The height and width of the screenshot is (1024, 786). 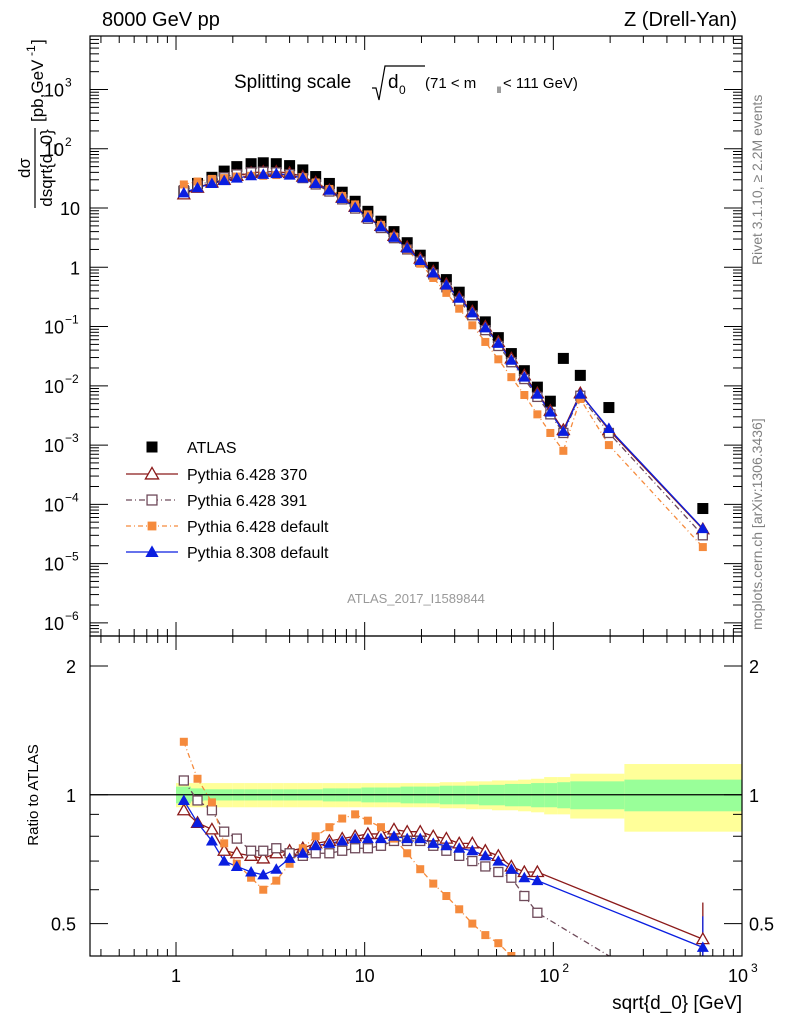 I want to click on header-left: 8000 GeV pp, so click(x=161, y=20).